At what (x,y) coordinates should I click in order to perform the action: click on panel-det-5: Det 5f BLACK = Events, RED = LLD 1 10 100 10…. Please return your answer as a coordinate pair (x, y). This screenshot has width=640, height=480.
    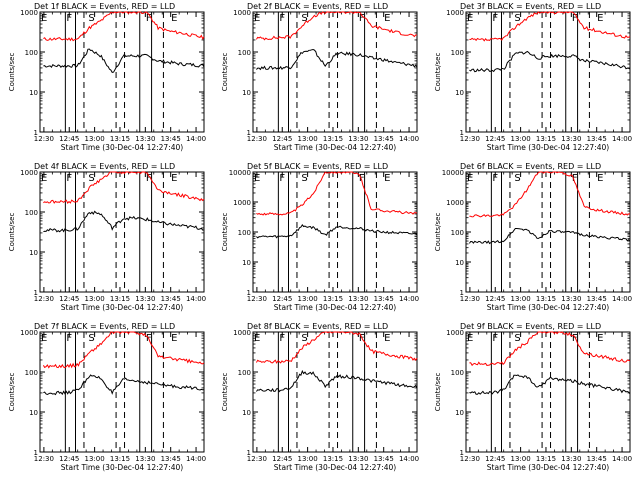
    Looking at the image, I should click on (320, 237).